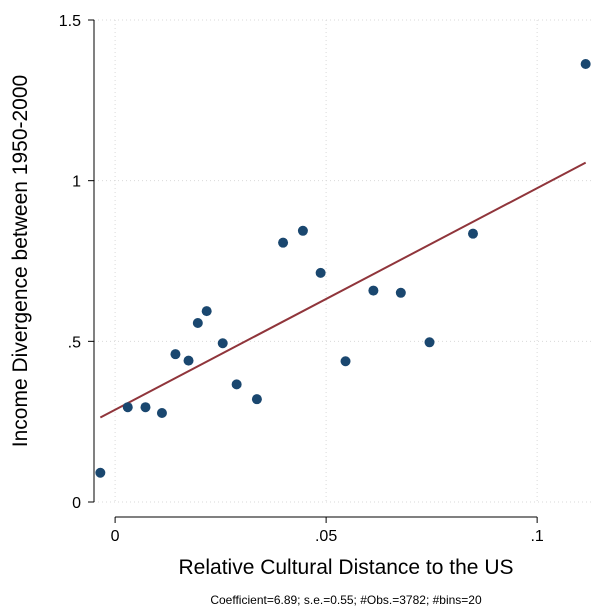 This screenshot has height=610, width=600. I want to click on y-axis-ticks: 0 .5 1 1.5, so click(76, 262).